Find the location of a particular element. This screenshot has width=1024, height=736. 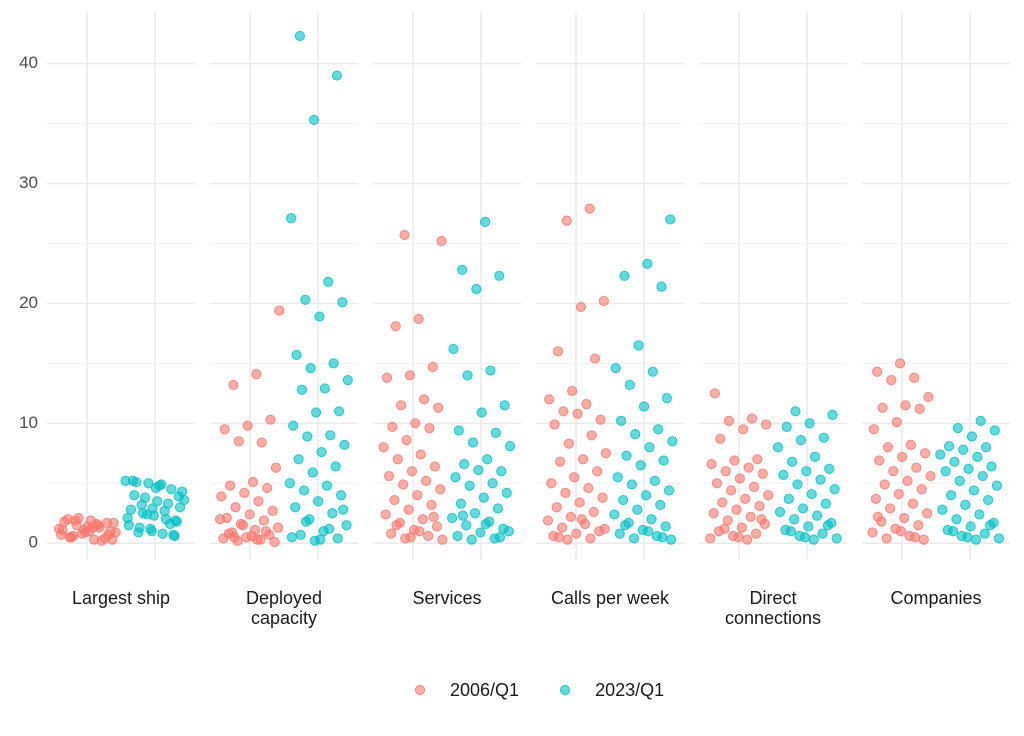

legend-label: 2006/Q1 is located at coordinates (484, 690).